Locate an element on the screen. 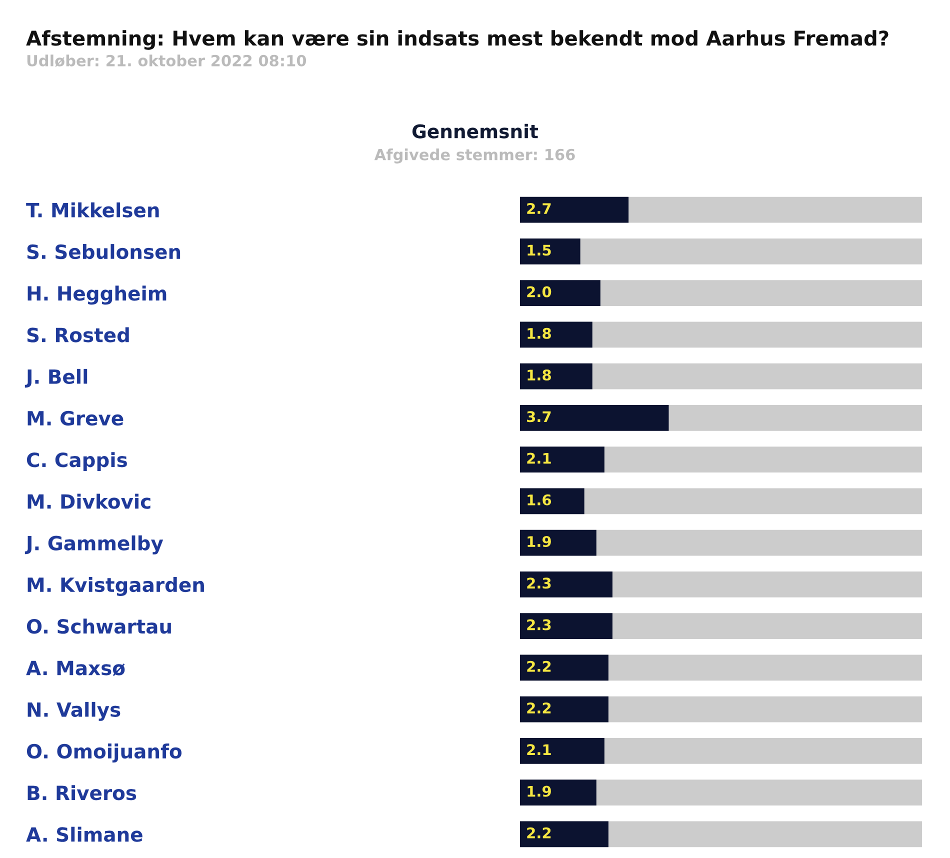 The height and width of the screenshot is (858, 950). y-tick-label: S. Rosted is located at coordinates (78, 334).